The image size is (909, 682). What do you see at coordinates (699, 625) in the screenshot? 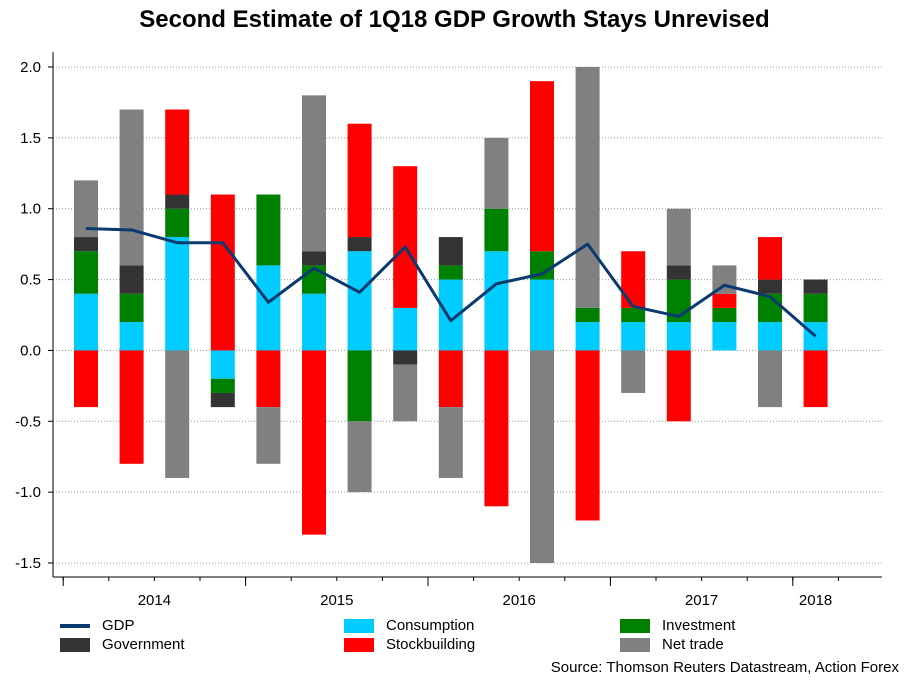
I see `legend-investment-label: Investment` at bounding box center [699, 625].